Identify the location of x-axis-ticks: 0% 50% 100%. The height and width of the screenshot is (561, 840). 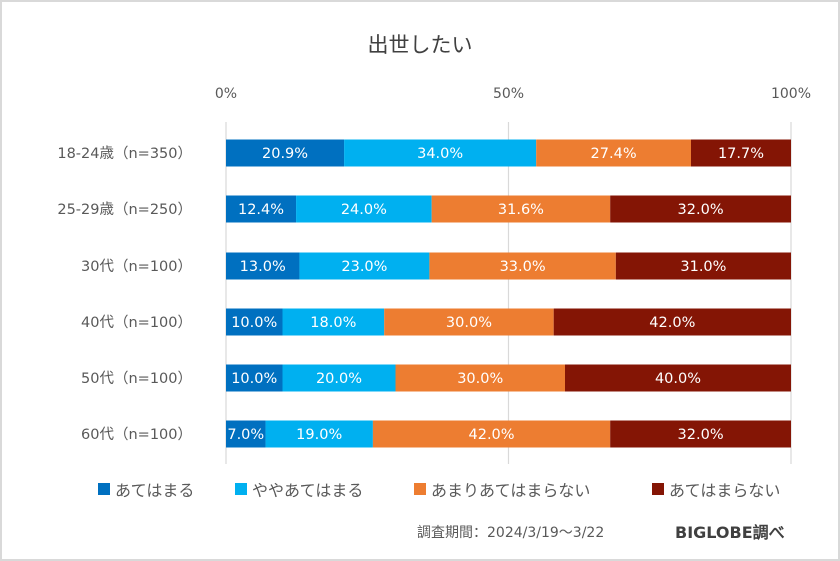
(513, 94).